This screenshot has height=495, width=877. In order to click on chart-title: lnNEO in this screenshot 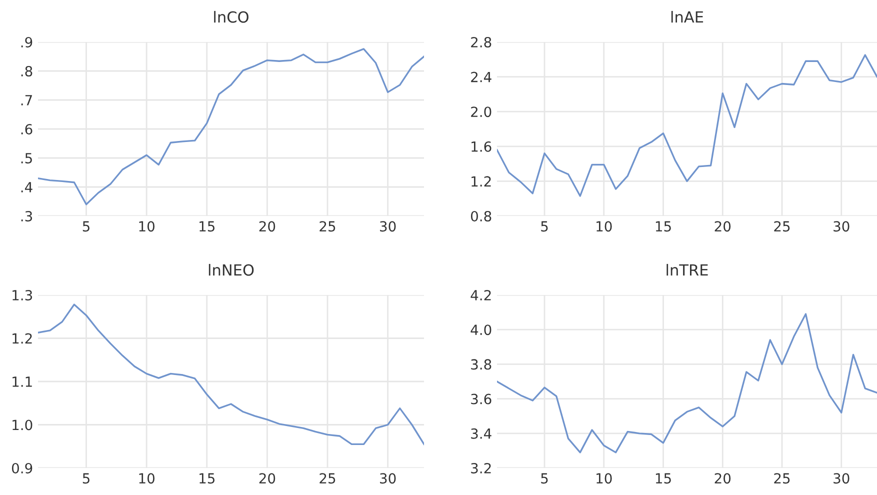, I will do `click(231, 270)`.